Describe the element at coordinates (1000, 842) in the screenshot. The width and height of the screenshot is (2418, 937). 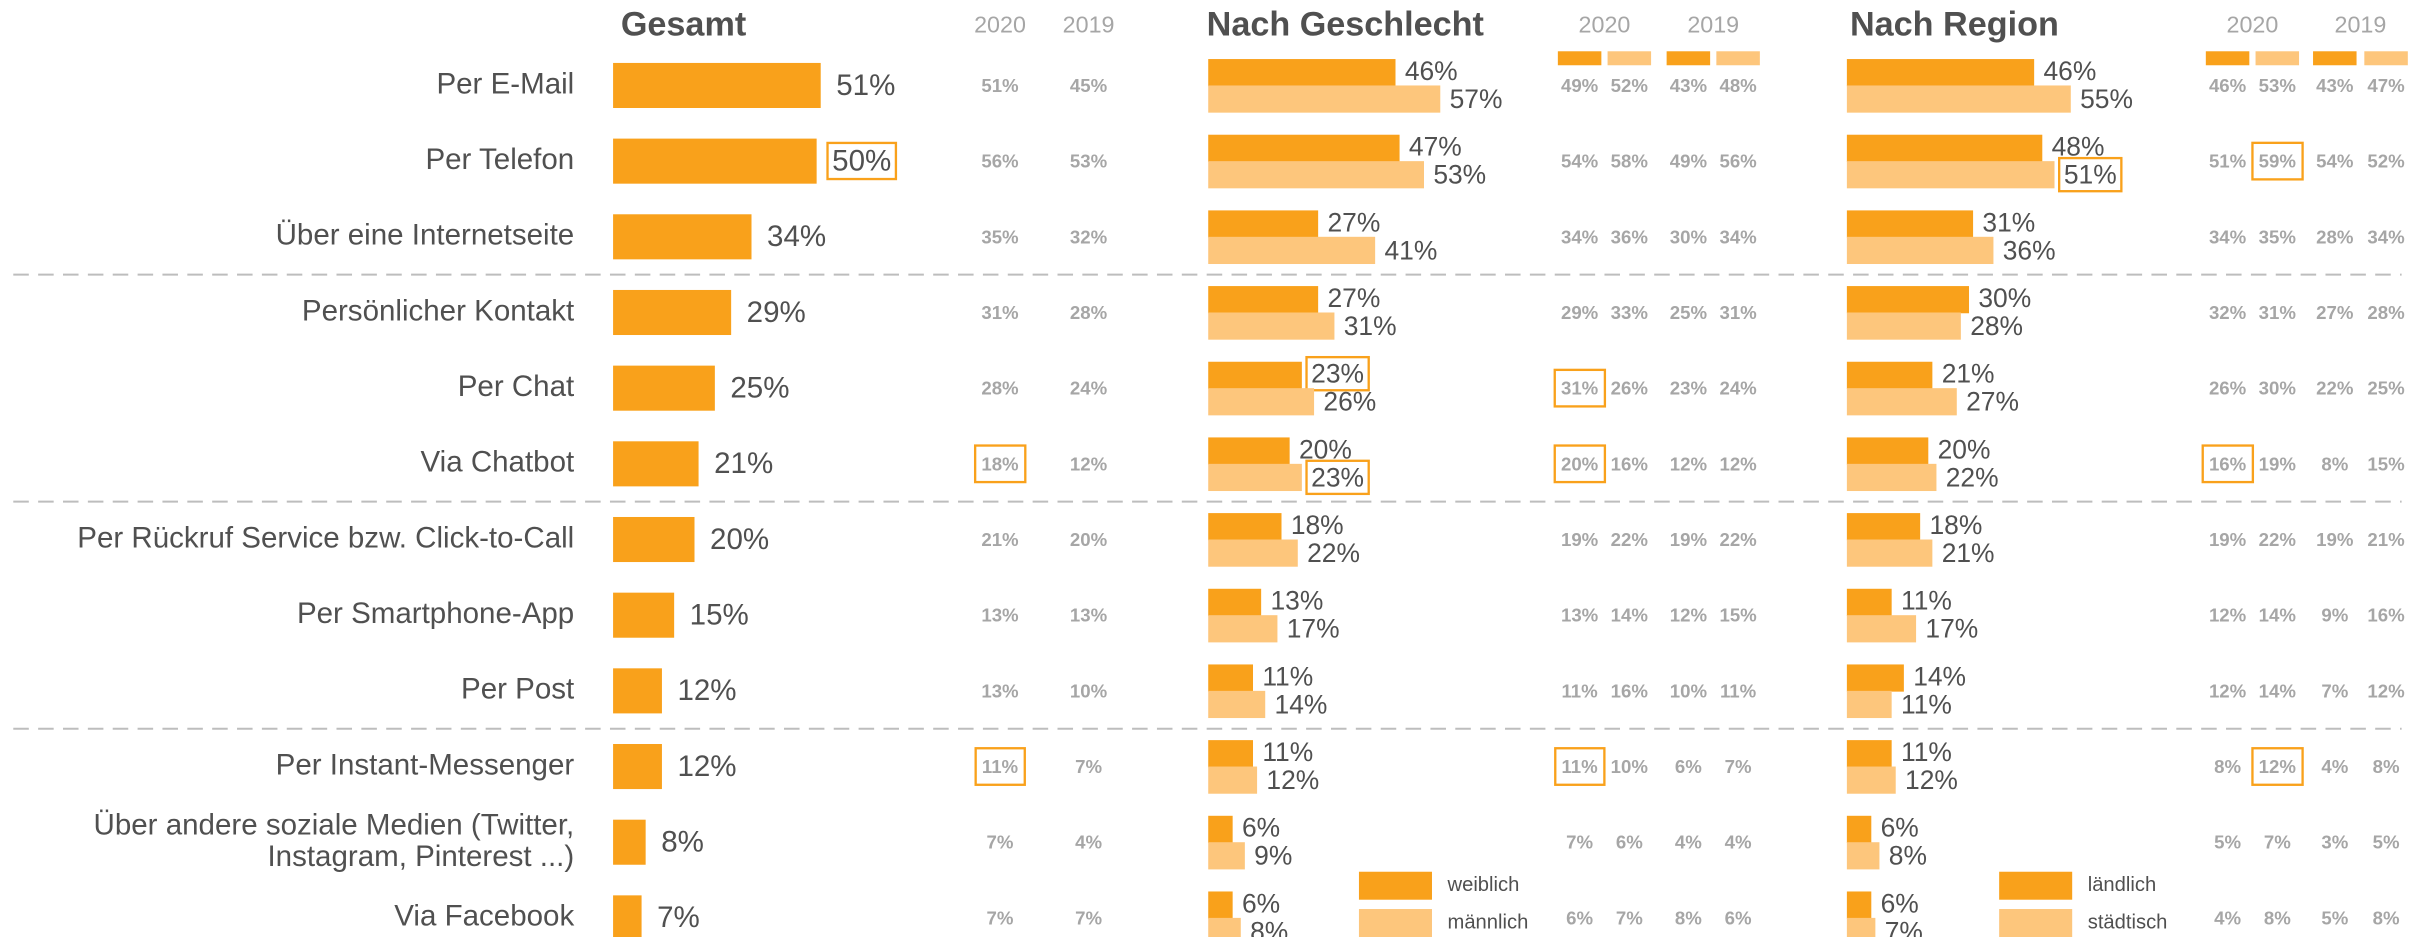
I see `table-cell: 7%` at that location.